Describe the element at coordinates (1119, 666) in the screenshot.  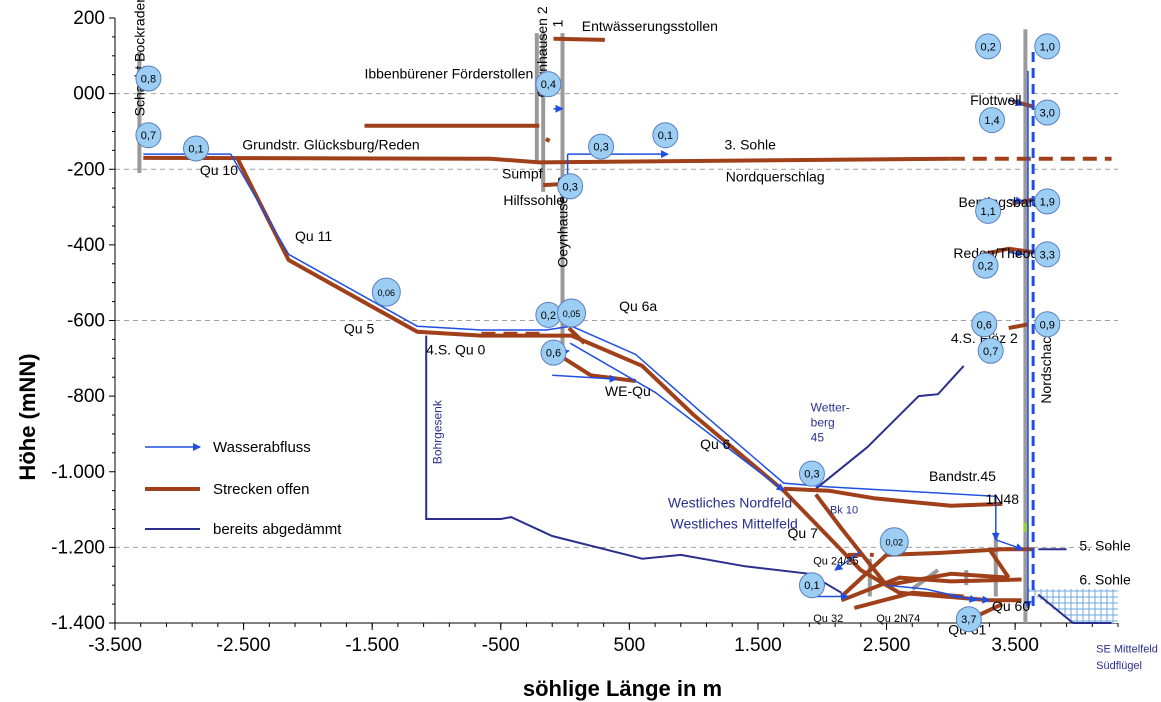
I see `diagram-label: Südflügel` at that location.